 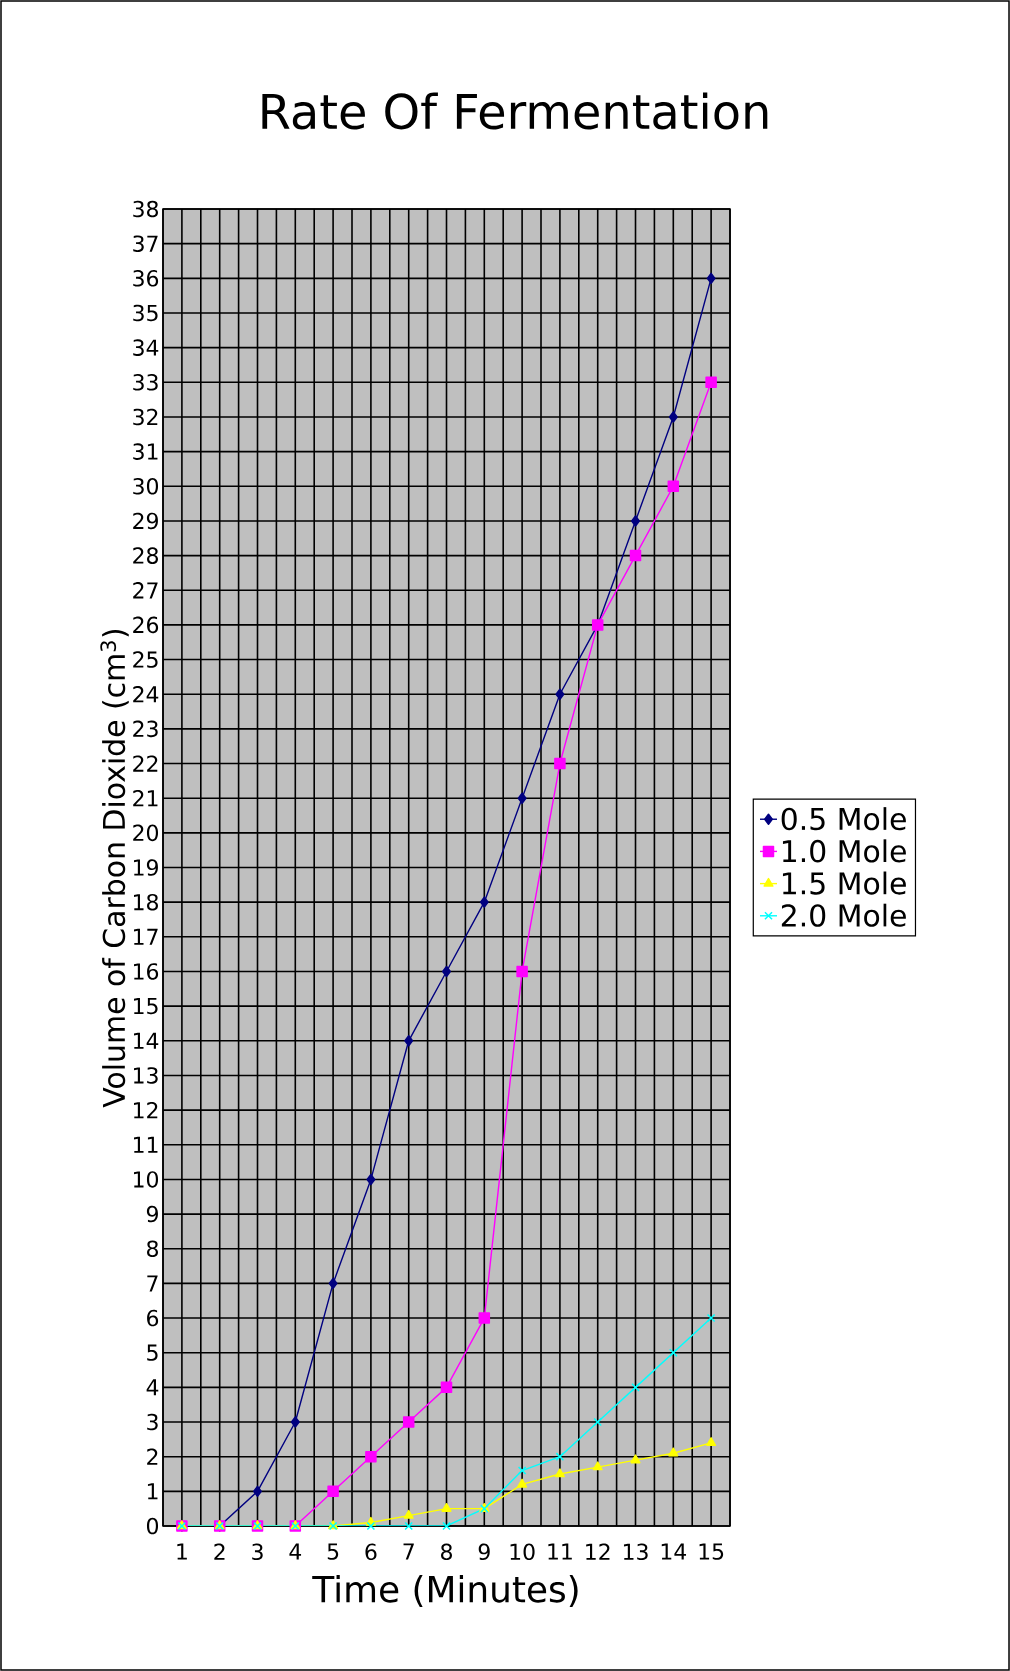 I want to click on y-tick-label: 30, so click(x=146, y=486).